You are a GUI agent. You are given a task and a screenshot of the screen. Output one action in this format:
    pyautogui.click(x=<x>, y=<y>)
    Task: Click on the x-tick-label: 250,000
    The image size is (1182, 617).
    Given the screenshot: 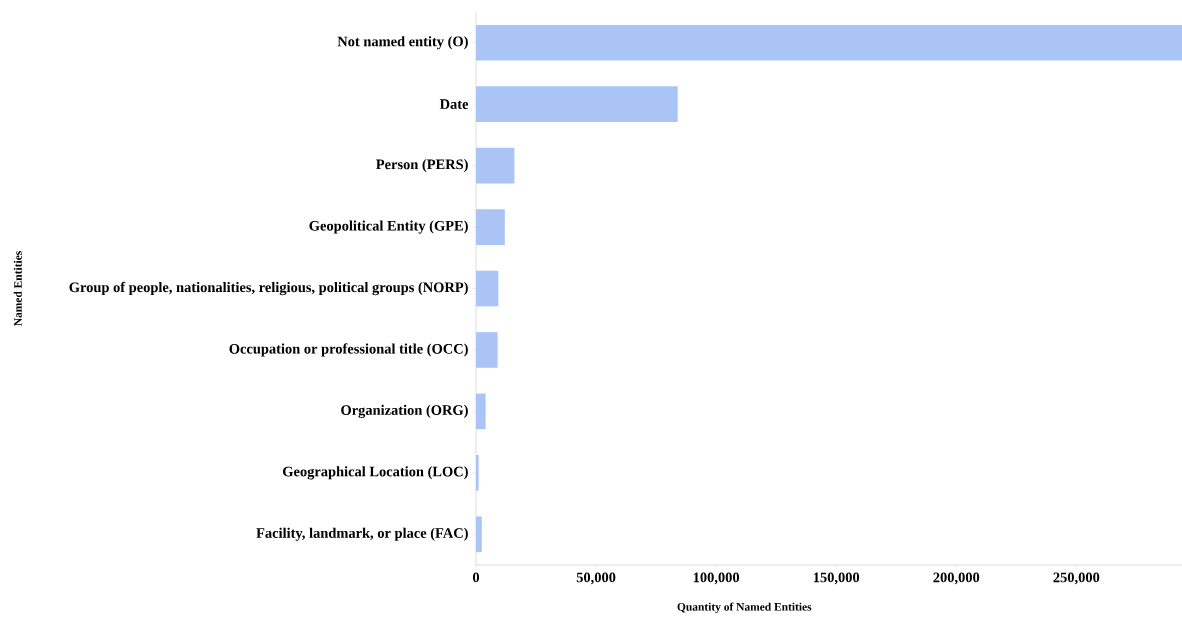 What is the action you would take?
    pyautogui.click(x=1076, y=578)
    